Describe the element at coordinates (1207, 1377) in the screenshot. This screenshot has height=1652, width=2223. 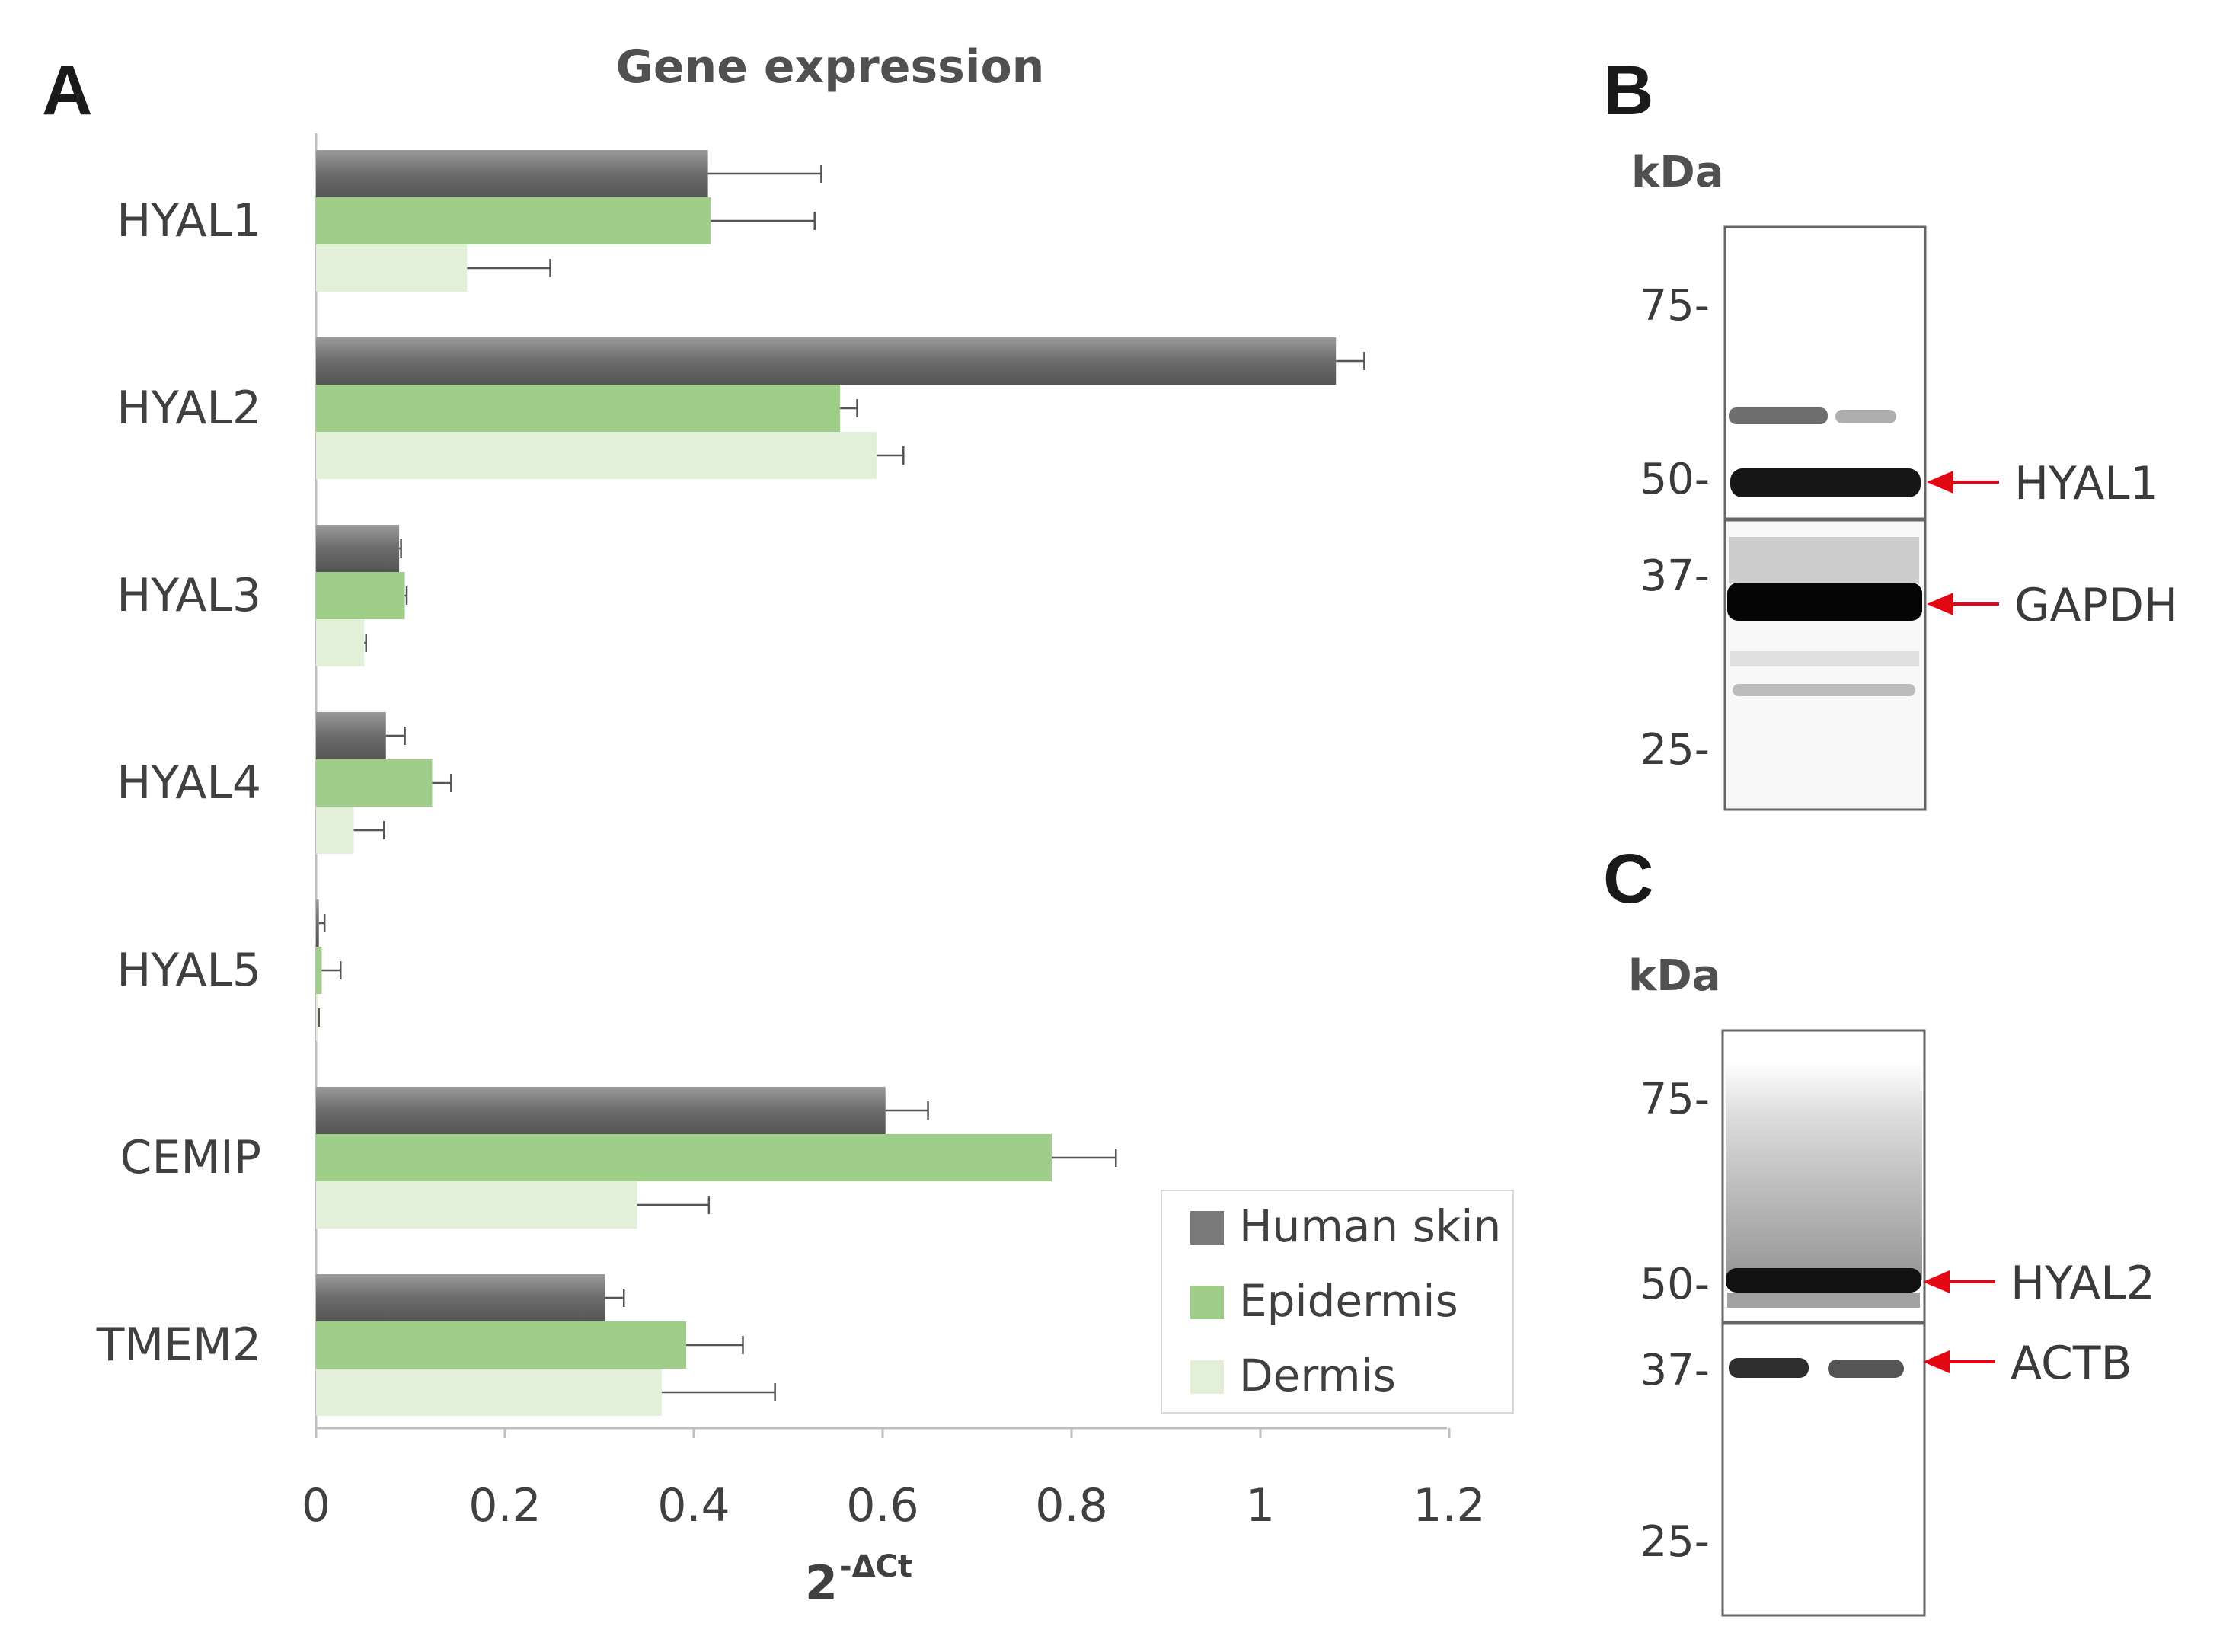
I see `legend-swatch-dermis` at that location.